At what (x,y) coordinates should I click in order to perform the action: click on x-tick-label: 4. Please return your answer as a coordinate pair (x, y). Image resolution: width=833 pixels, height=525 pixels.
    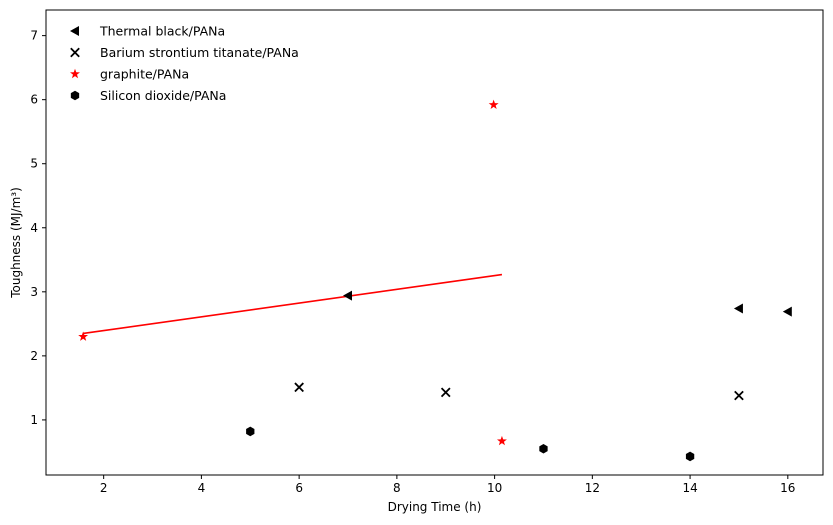
    Looking at the image, I should click on (202, 488).